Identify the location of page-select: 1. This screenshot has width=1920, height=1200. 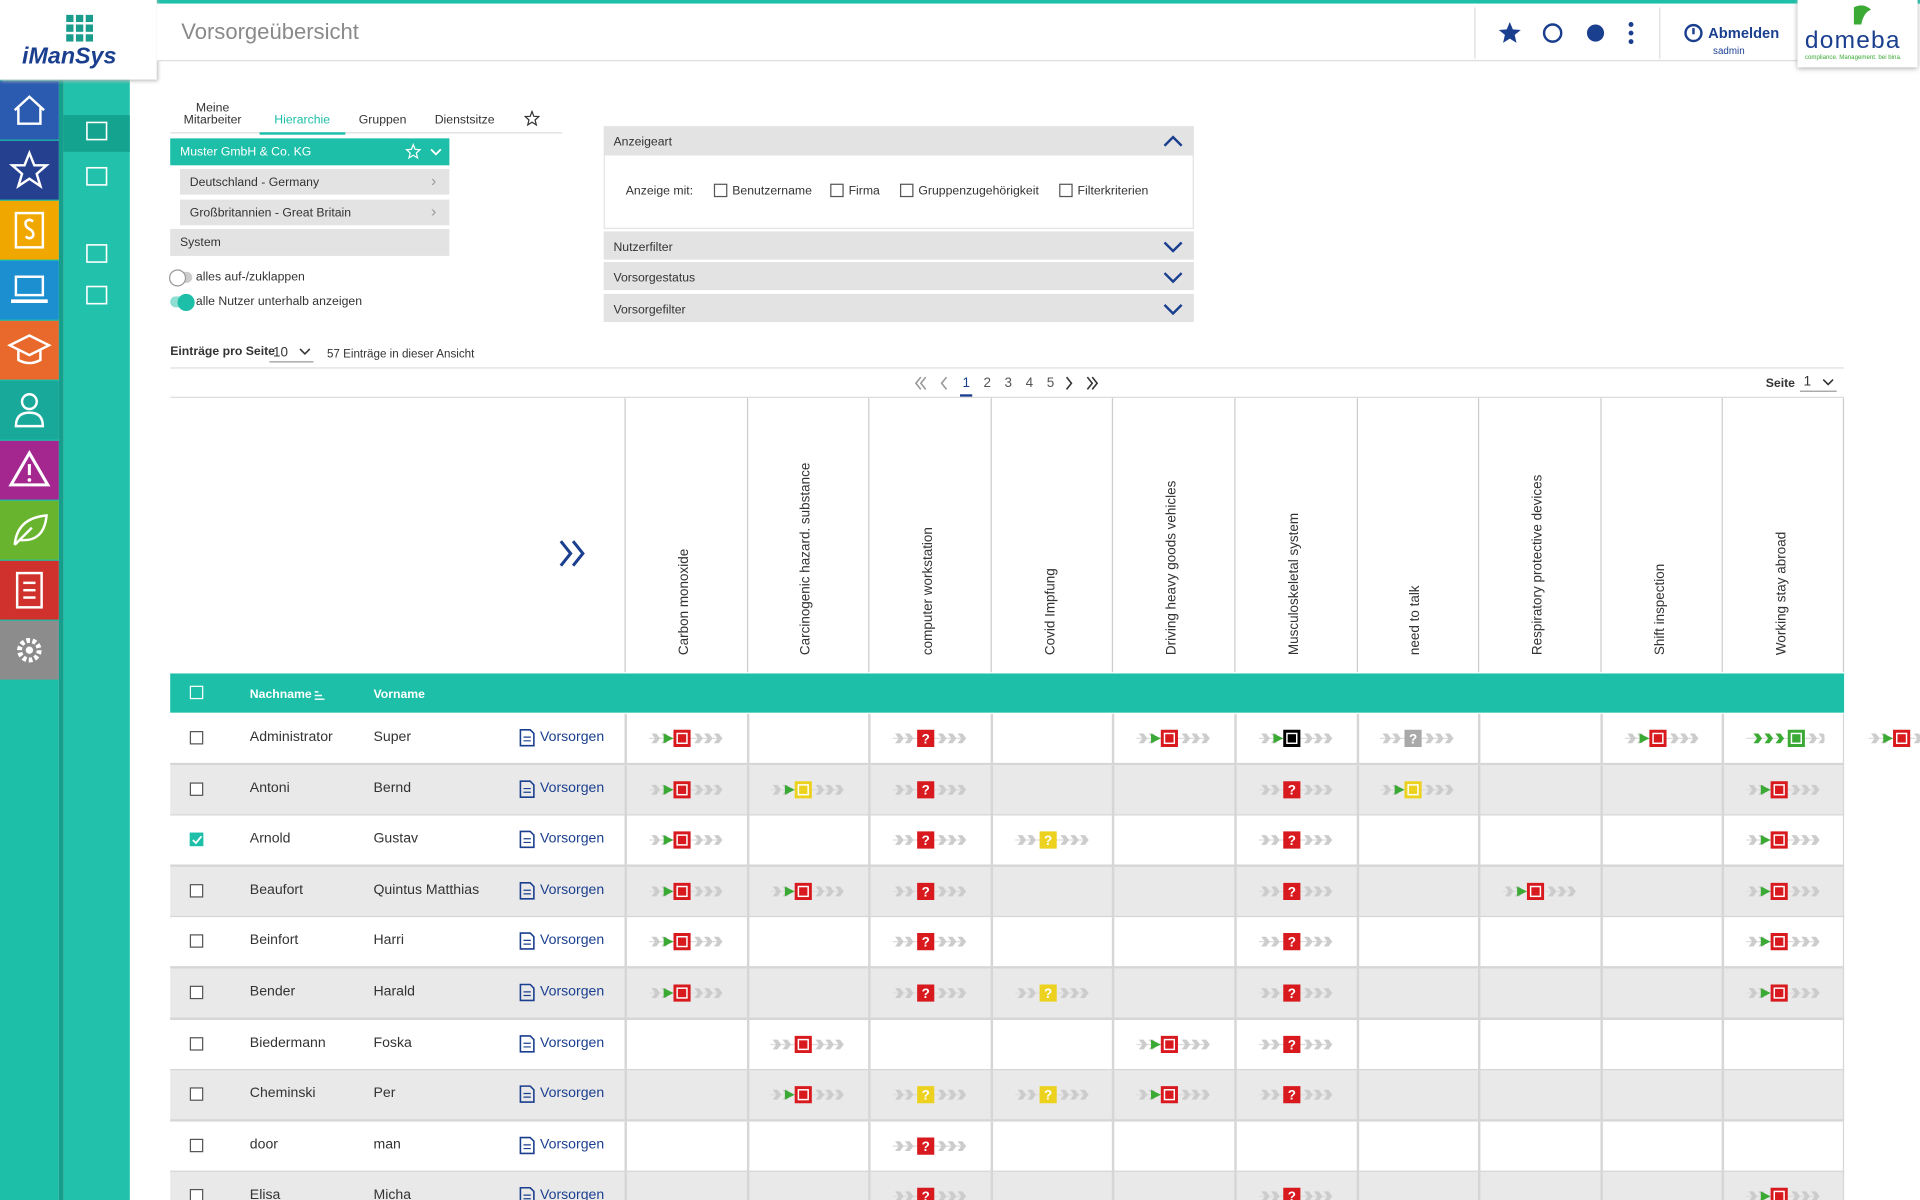
(1818, 382).